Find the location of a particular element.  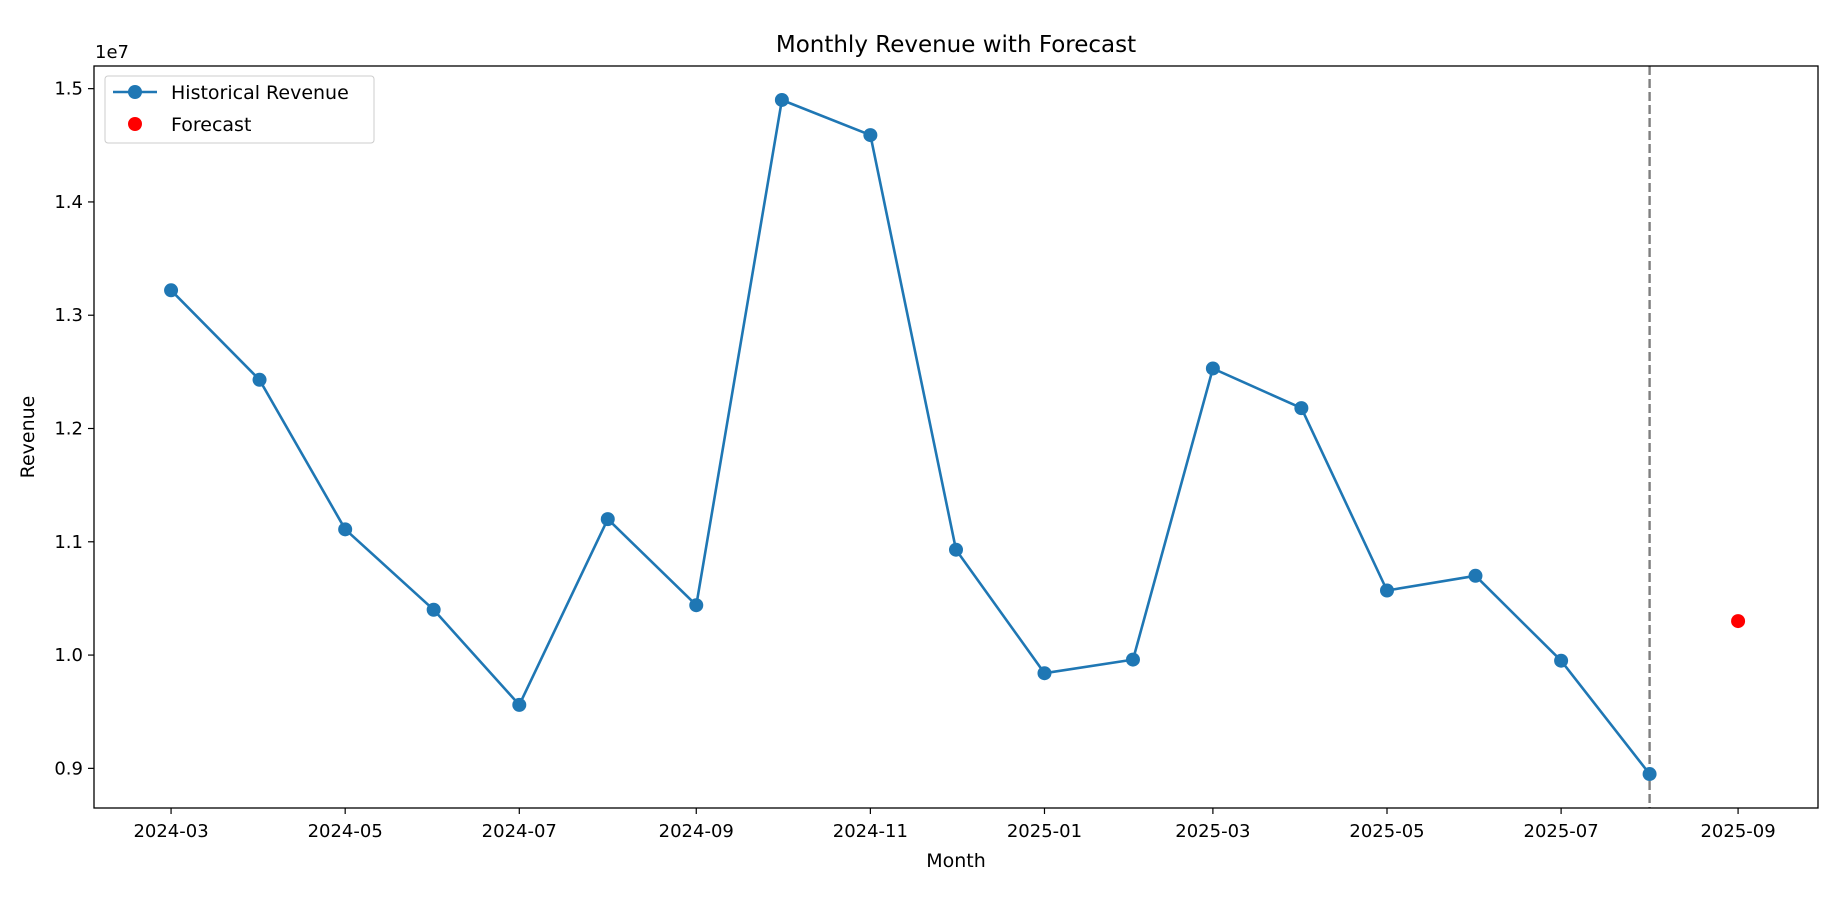

legend-frame is located at coordinates (239, 109).